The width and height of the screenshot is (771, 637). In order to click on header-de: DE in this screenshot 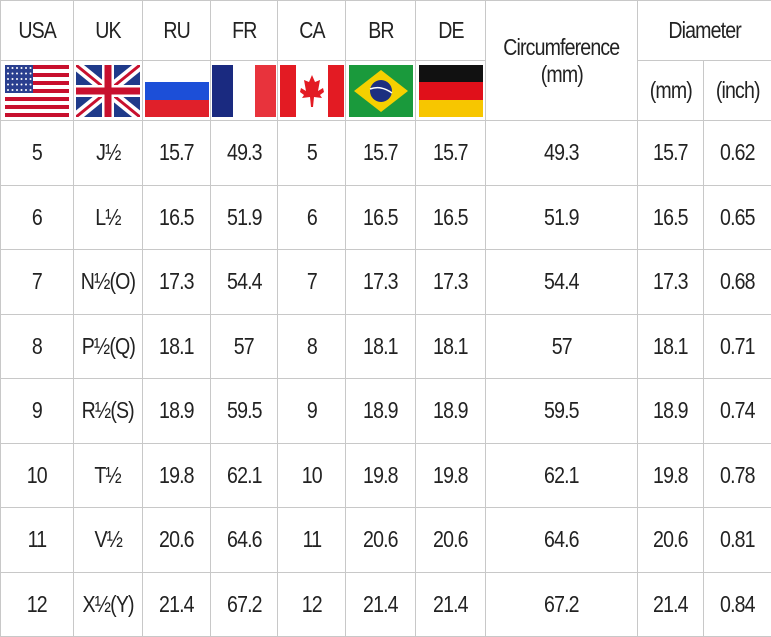, I will do `click(451, 31)`.